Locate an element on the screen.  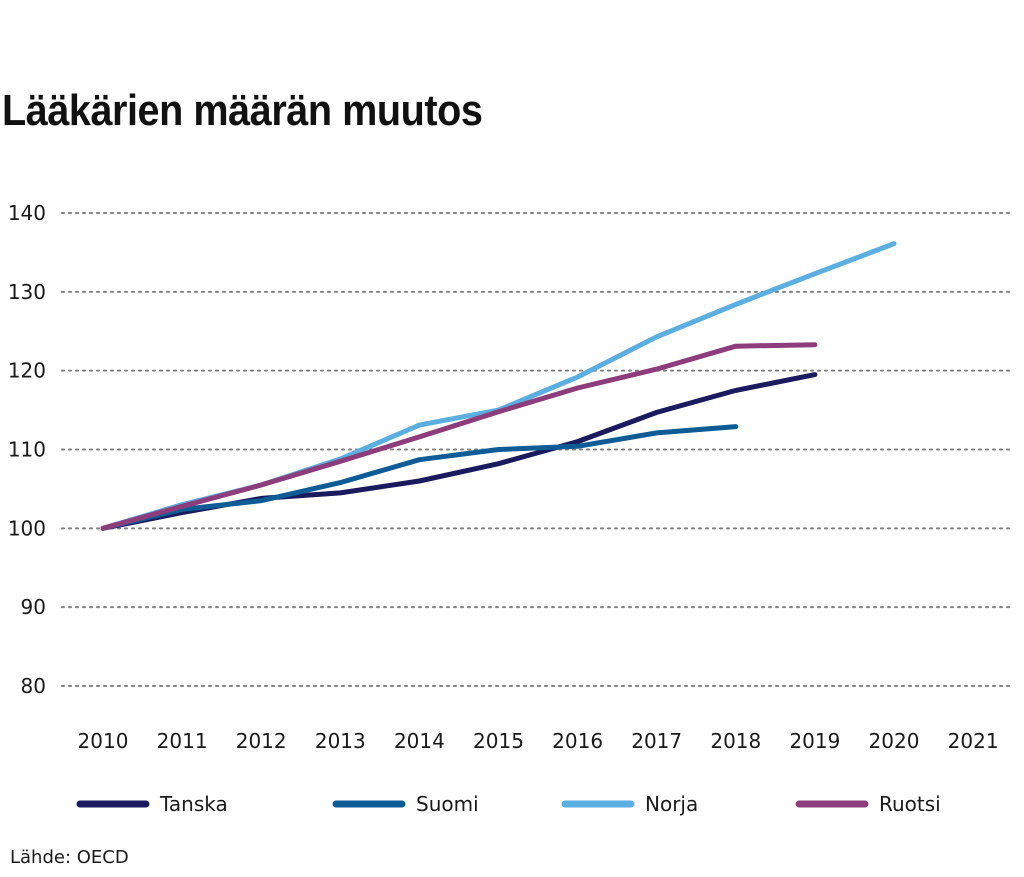
legend-label-suomi: Suomi is located at coordinates (447, 804).